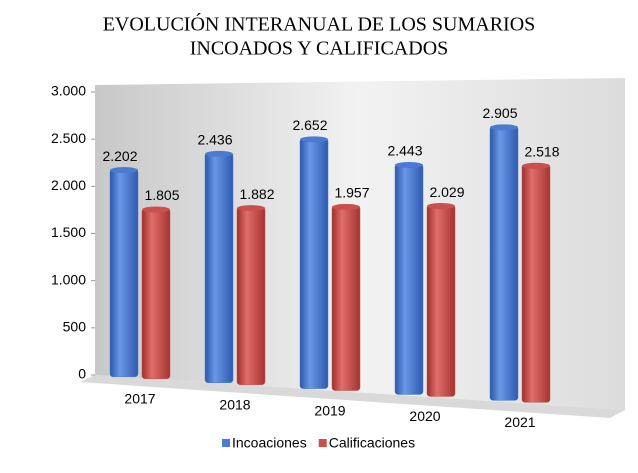  What do you see at coordinates (68, 232) in the screenshot?
I see `y-tick-label: 1.500` at bounding box center [68, 232].